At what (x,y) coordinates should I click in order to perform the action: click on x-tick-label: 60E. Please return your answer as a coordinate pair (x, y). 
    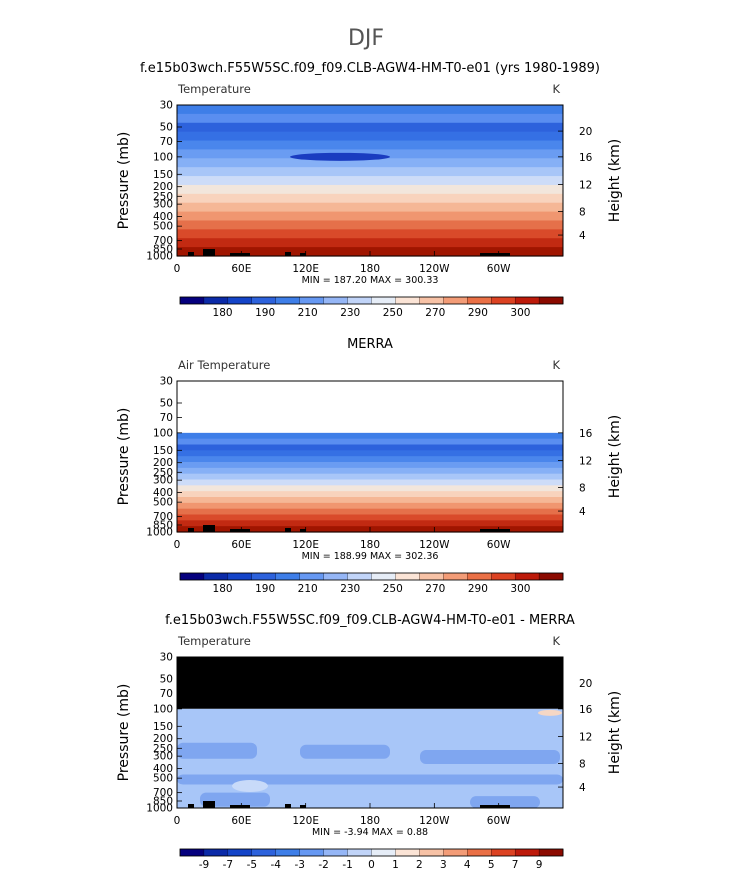
    Looking at the image, I should click on (241, 545).